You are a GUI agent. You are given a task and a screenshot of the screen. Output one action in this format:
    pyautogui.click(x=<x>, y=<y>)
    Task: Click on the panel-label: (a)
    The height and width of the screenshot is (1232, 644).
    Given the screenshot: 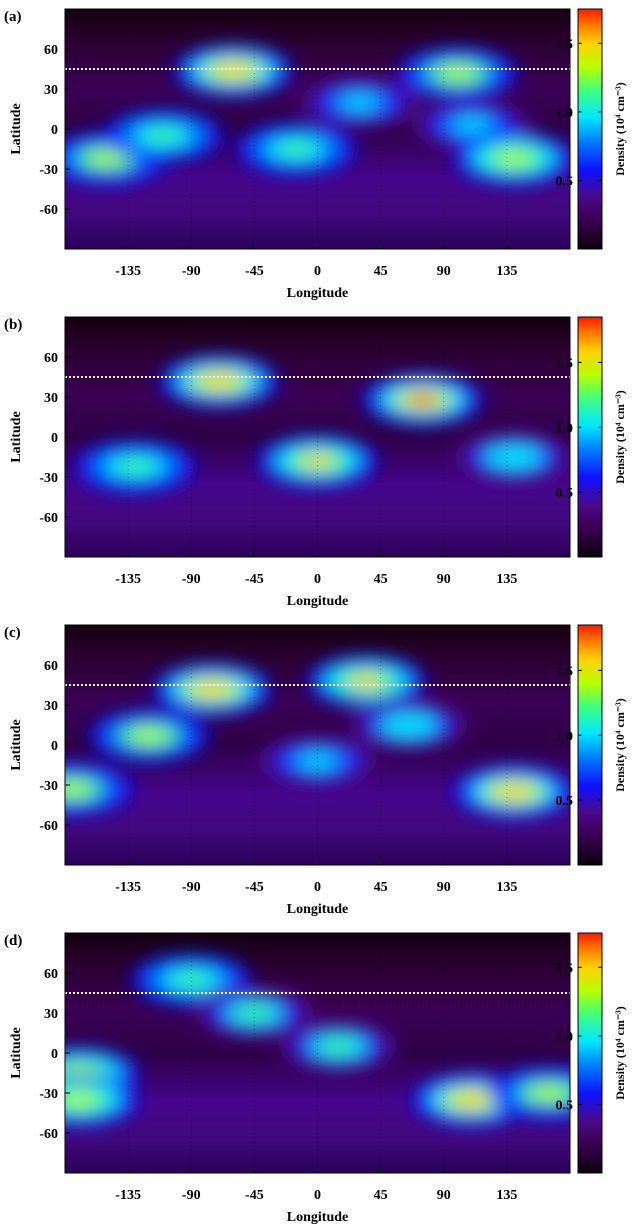 What is the action you would take?
    pyautogui.click(x=13, y=17)
    